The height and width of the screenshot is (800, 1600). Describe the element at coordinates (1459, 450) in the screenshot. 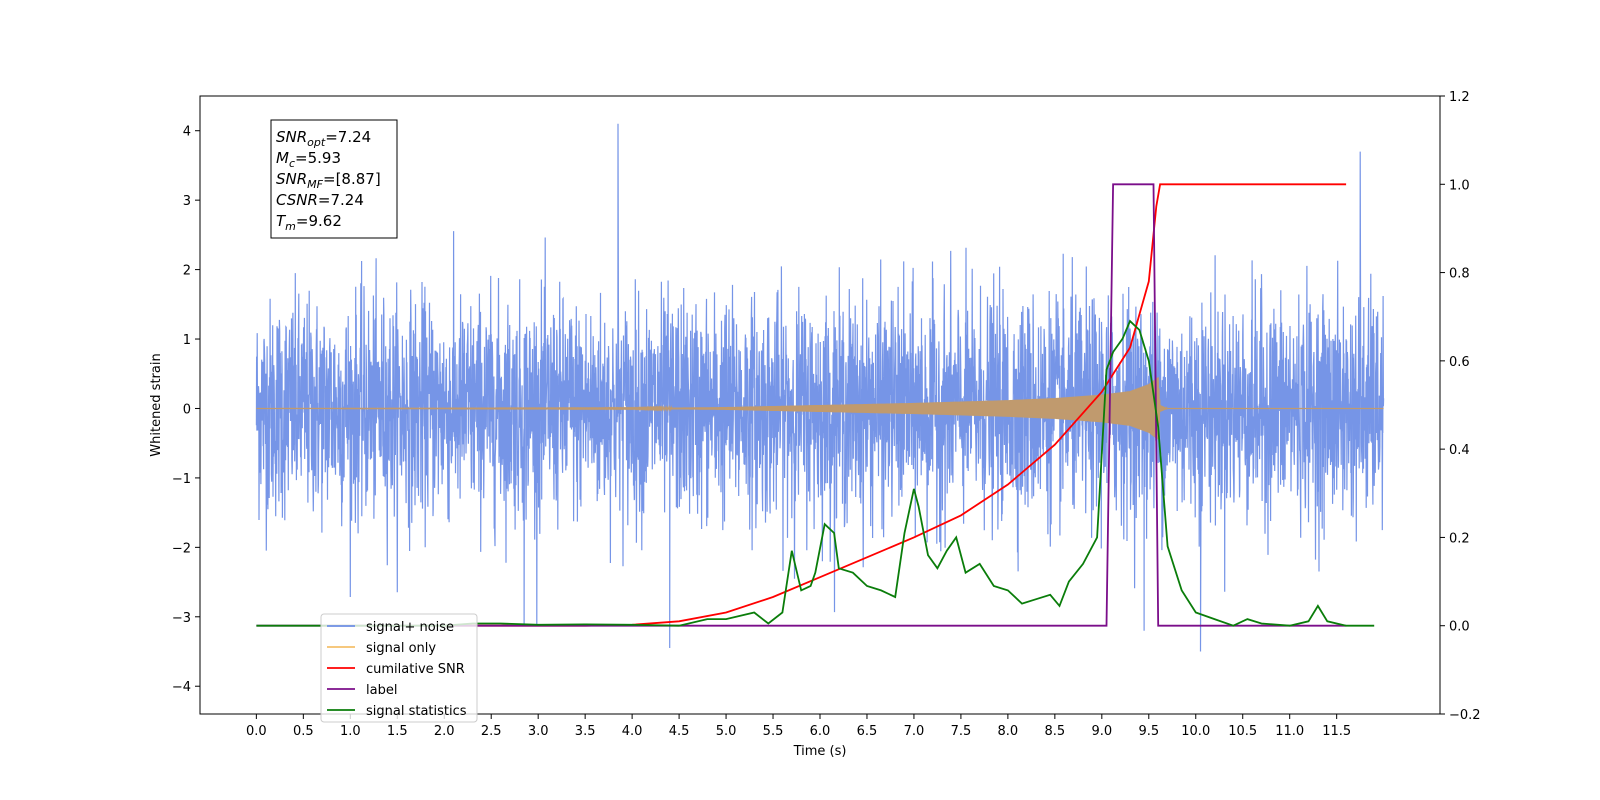

I see `y2-tick-label: 0.4` at that location.